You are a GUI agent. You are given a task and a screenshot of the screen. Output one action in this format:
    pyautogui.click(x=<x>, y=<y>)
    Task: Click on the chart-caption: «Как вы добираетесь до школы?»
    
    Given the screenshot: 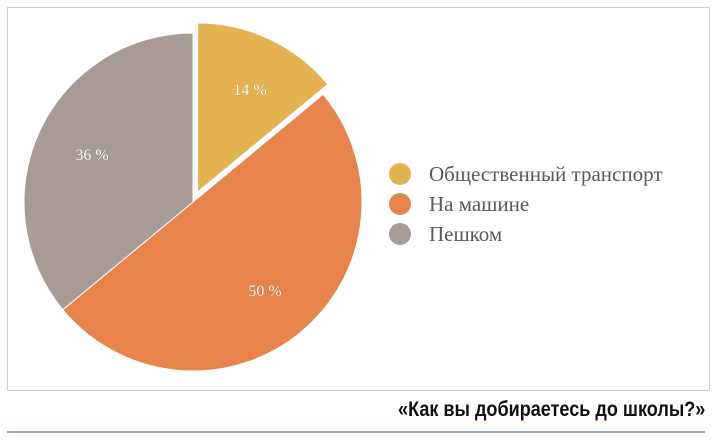 What is the action you would take?
    pyautogui.click(x=551, y=409)
    